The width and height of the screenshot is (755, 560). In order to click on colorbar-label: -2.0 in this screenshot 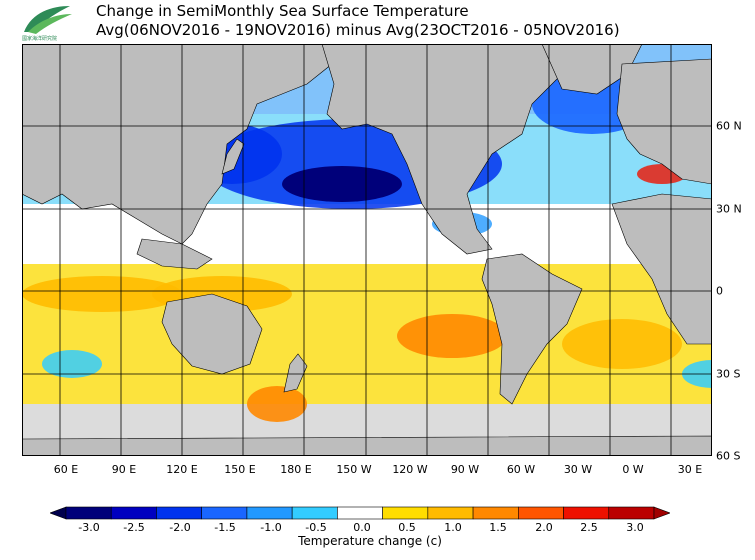, I will do `click(180, 527)`.